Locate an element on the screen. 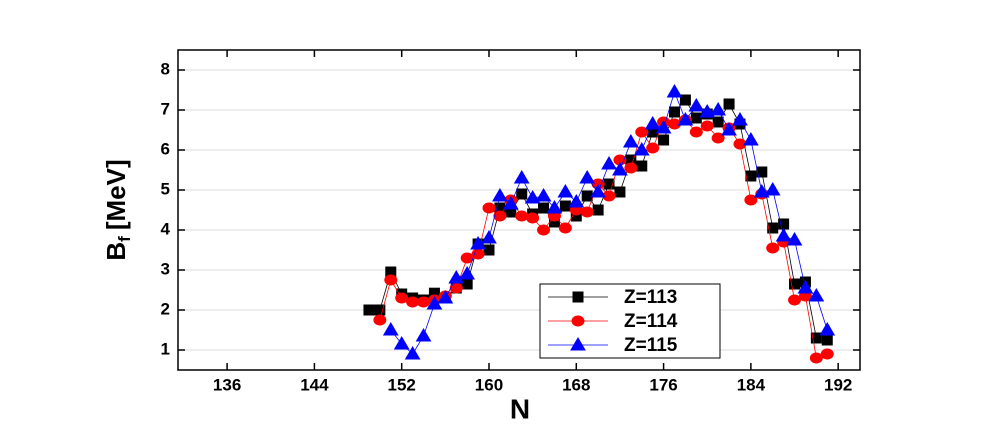 The image size is (997, 443). x-tick-label: 184 is located at coordinates (751, 384).